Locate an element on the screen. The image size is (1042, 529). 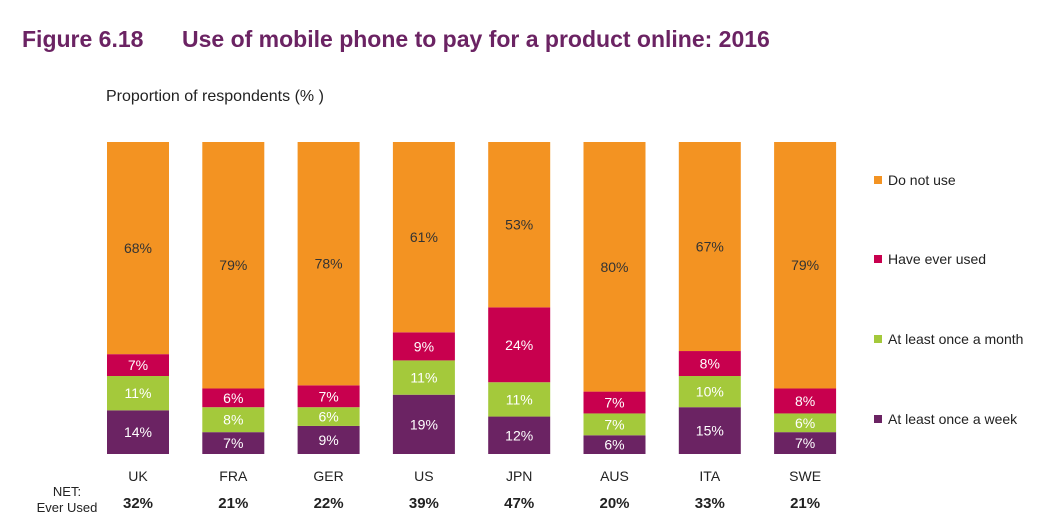
net-label-line1: NET: is located at coordinates (67, 491).